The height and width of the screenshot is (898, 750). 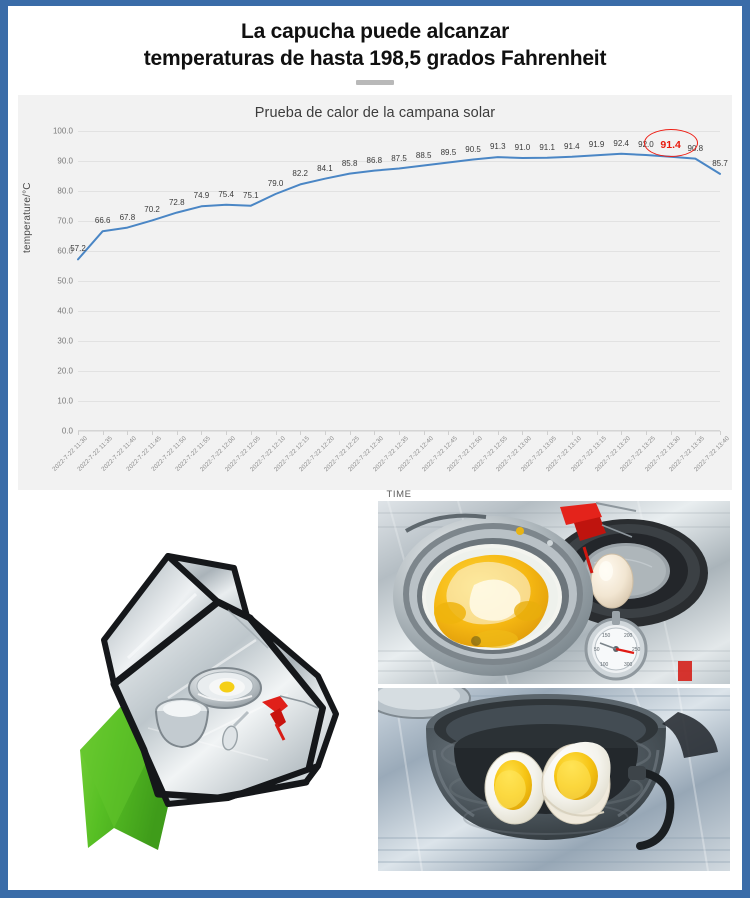 What do you see at coordinates (646, 144) in the screenshot?
I see `data-label: 92.0` at bounding box center [646, 144].